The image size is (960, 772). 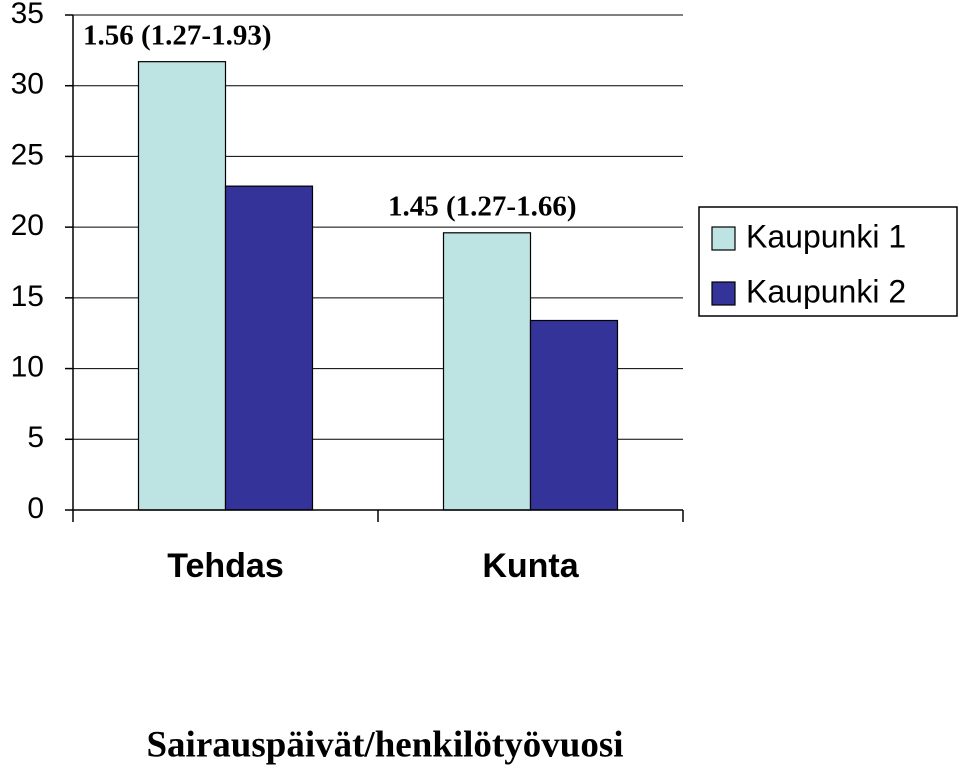 What do you see at coordinates (177, 35) in the screenshot?
I see `annotation: 1.56 (1.27-1.93)` at bounding box center [177, 35].